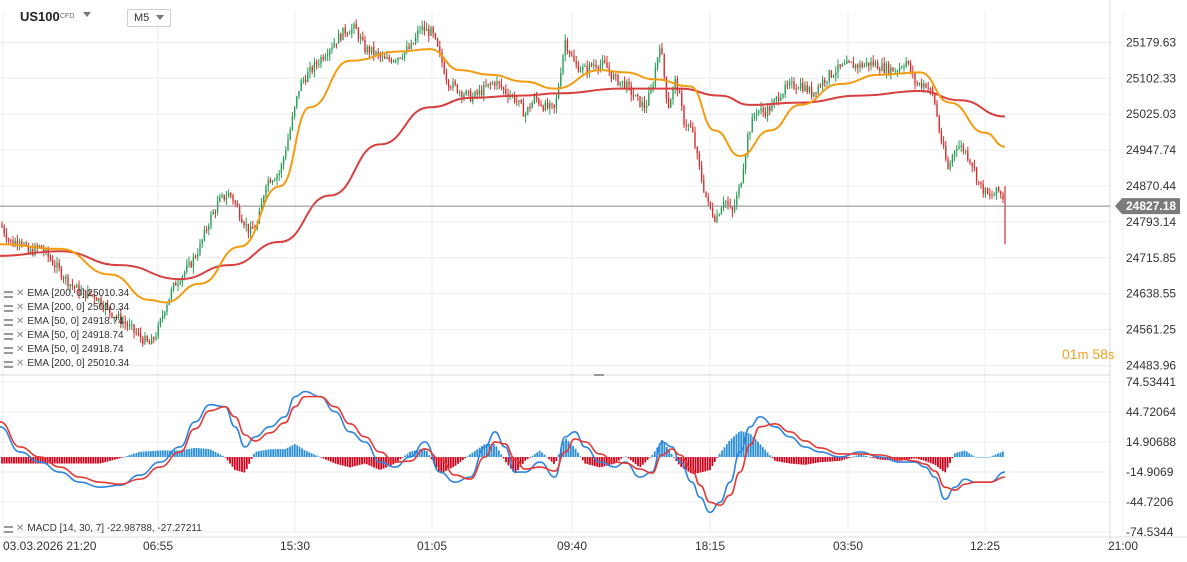 This screenshot has width=1187, height=562. I want to click on symbol-name: US100, so click(40, 16).